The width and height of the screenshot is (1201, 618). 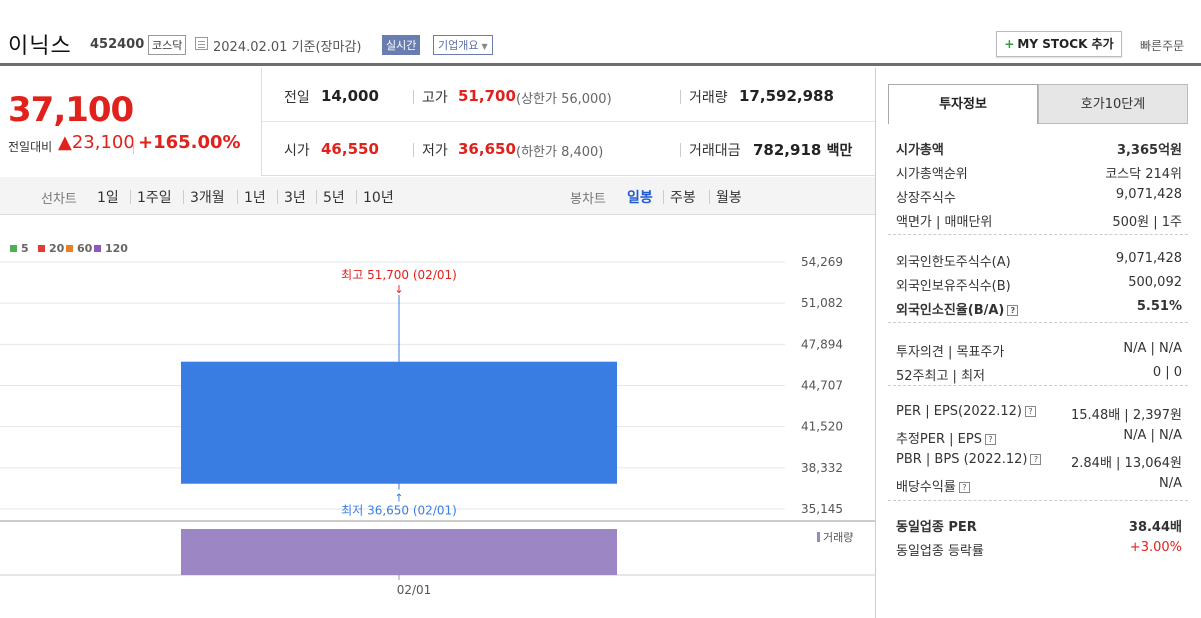 What do you see at coordinates (822, 262) in the screenshot?
I see `y-tick-label: 54,269` at bounding box center [822, 262].